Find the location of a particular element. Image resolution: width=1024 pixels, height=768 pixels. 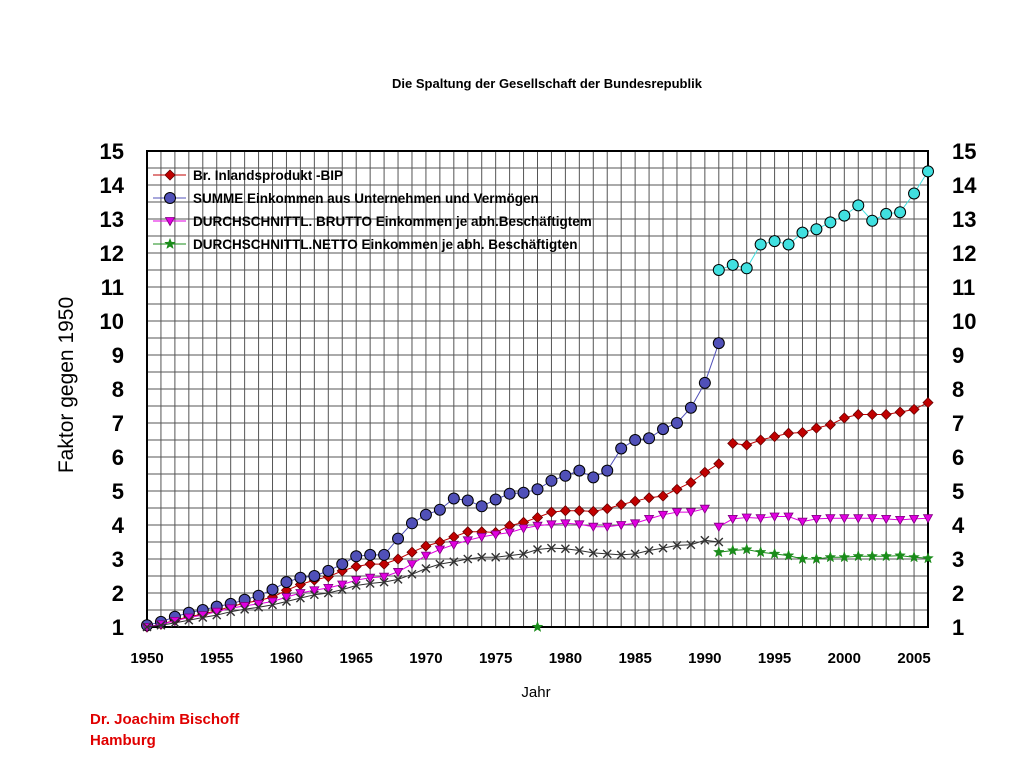

y-tick-label-left: 1 is located at coordinates (118, 627).